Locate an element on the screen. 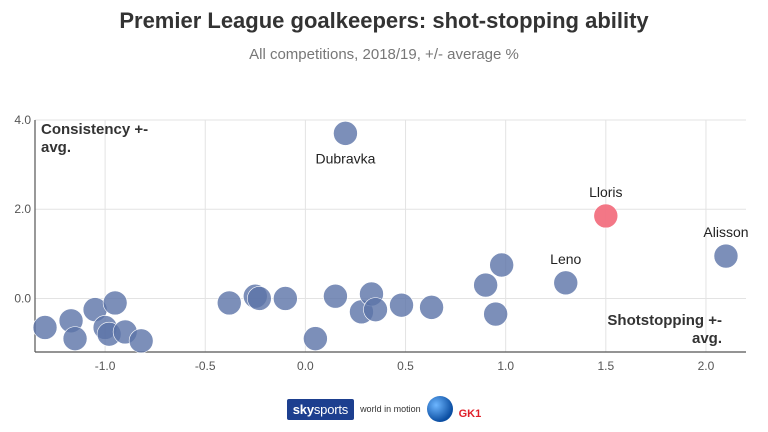 The width and height of the screenshot is (768, 432). y-axis-title-line: avg. is located at coordinates (56, 147).